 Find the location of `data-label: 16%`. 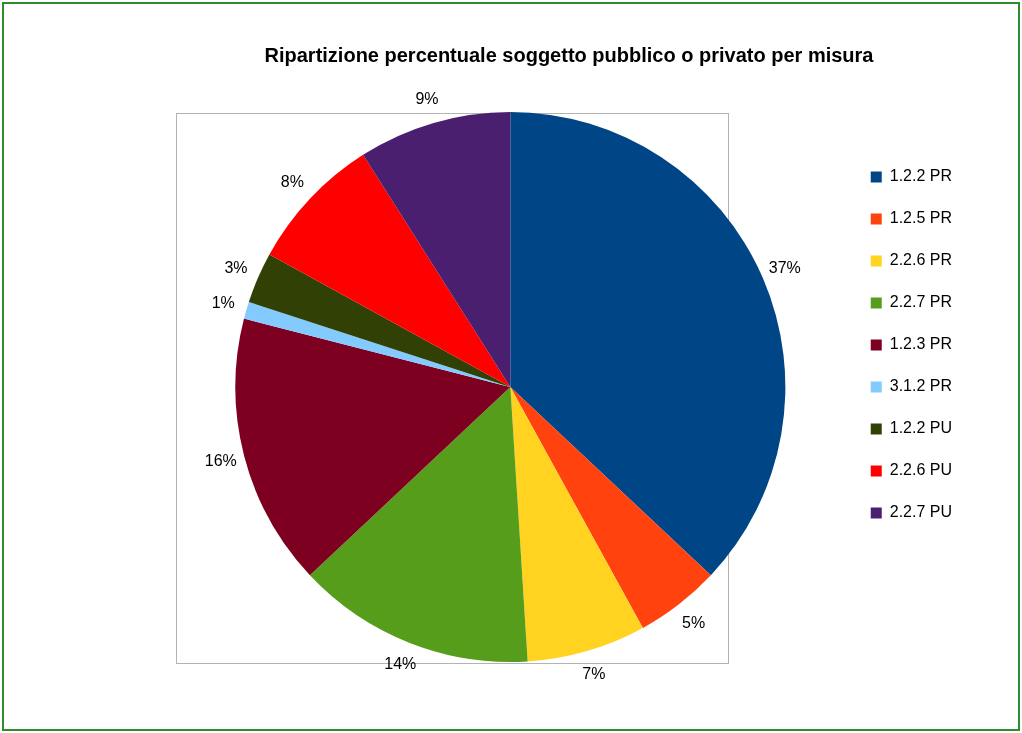

data-label: 16% is located at coordinates (220, 460).